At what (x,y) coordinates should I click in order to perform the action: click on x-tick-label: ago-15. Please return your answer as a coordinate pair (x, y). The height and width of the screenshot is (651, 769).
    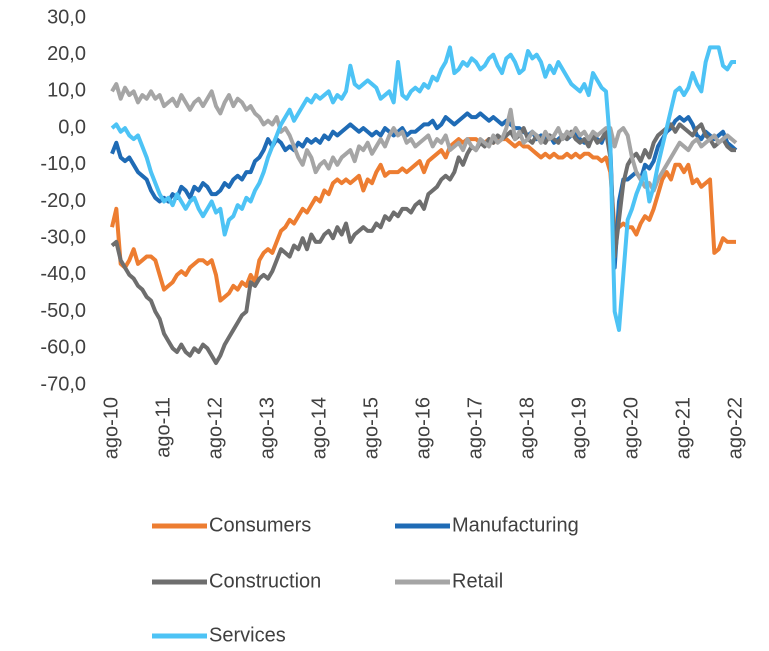
    Looking at the image, I should click on (371, 428).